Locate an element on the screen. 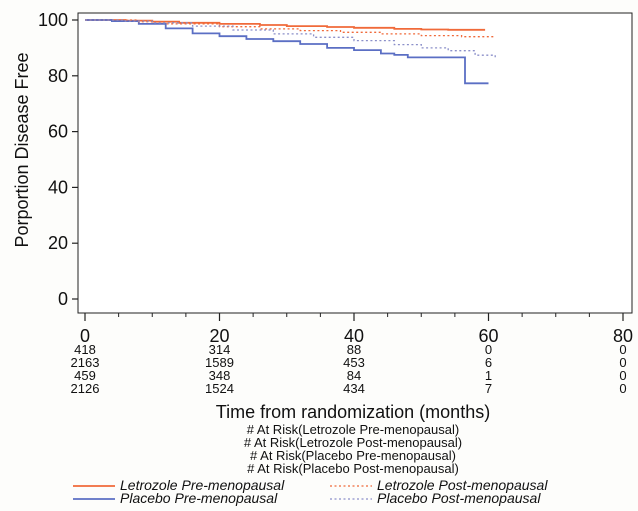 The height and width of the screenshot is (511, 638). at-risk-row-title: # At Risk(Letrozole Post-menopausal) is located at coordinates (353, 442).